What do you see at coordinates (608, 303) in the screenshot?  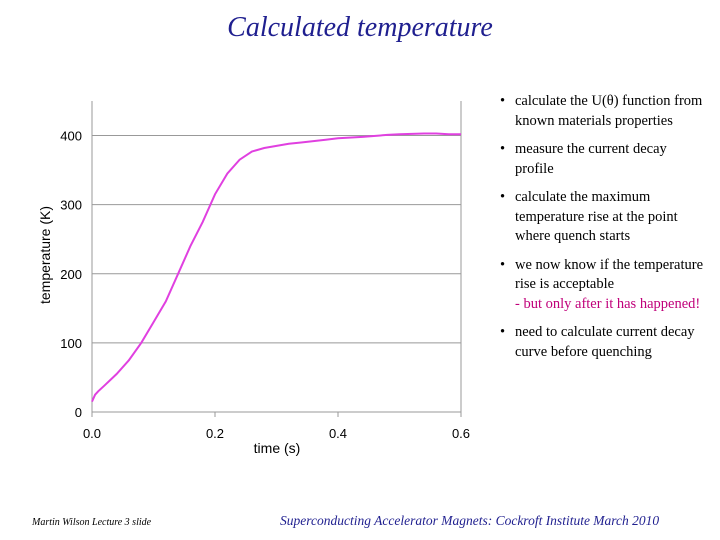 I see `bullet-emphasis: - but only after it has happened!` at bounding box center [608, 303].